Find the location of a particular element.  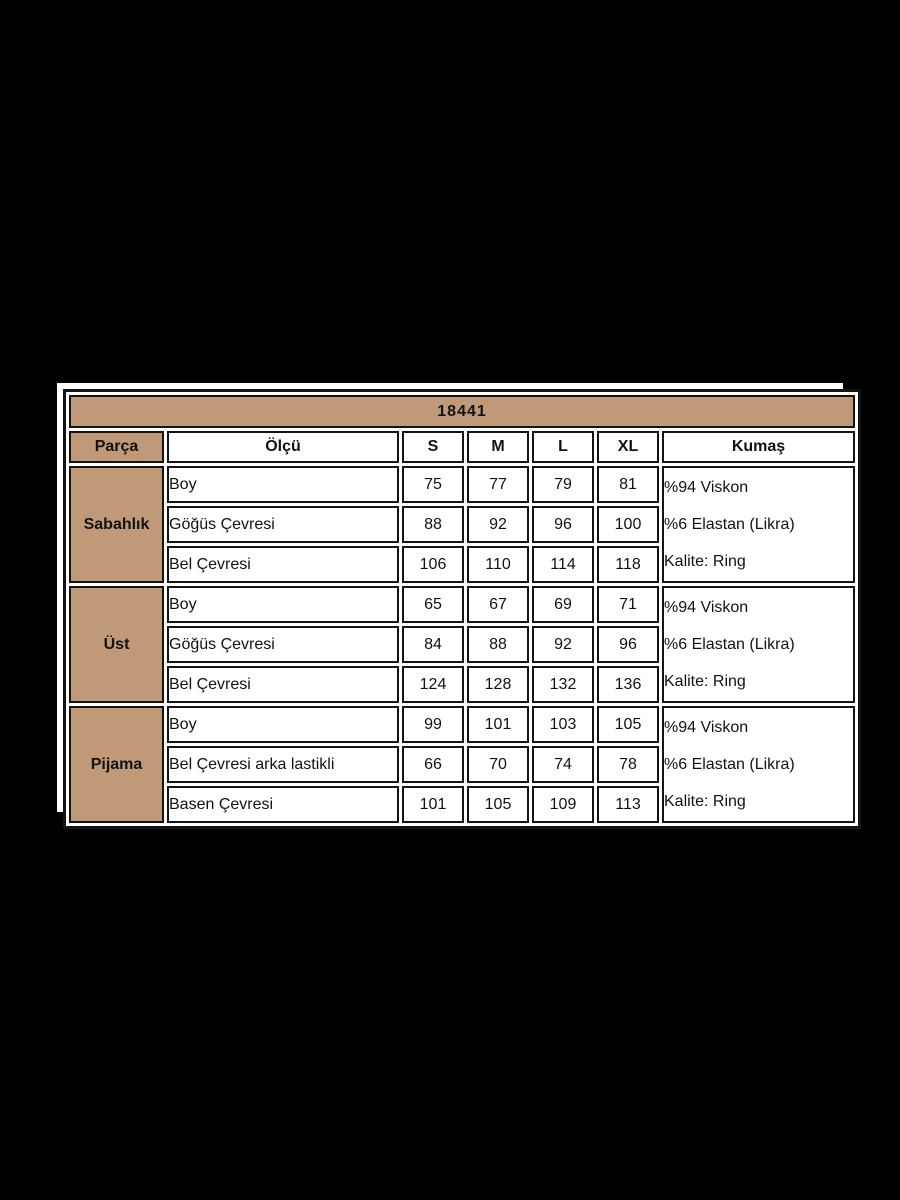

size-value: 81 is located at coordinates (628, 484).